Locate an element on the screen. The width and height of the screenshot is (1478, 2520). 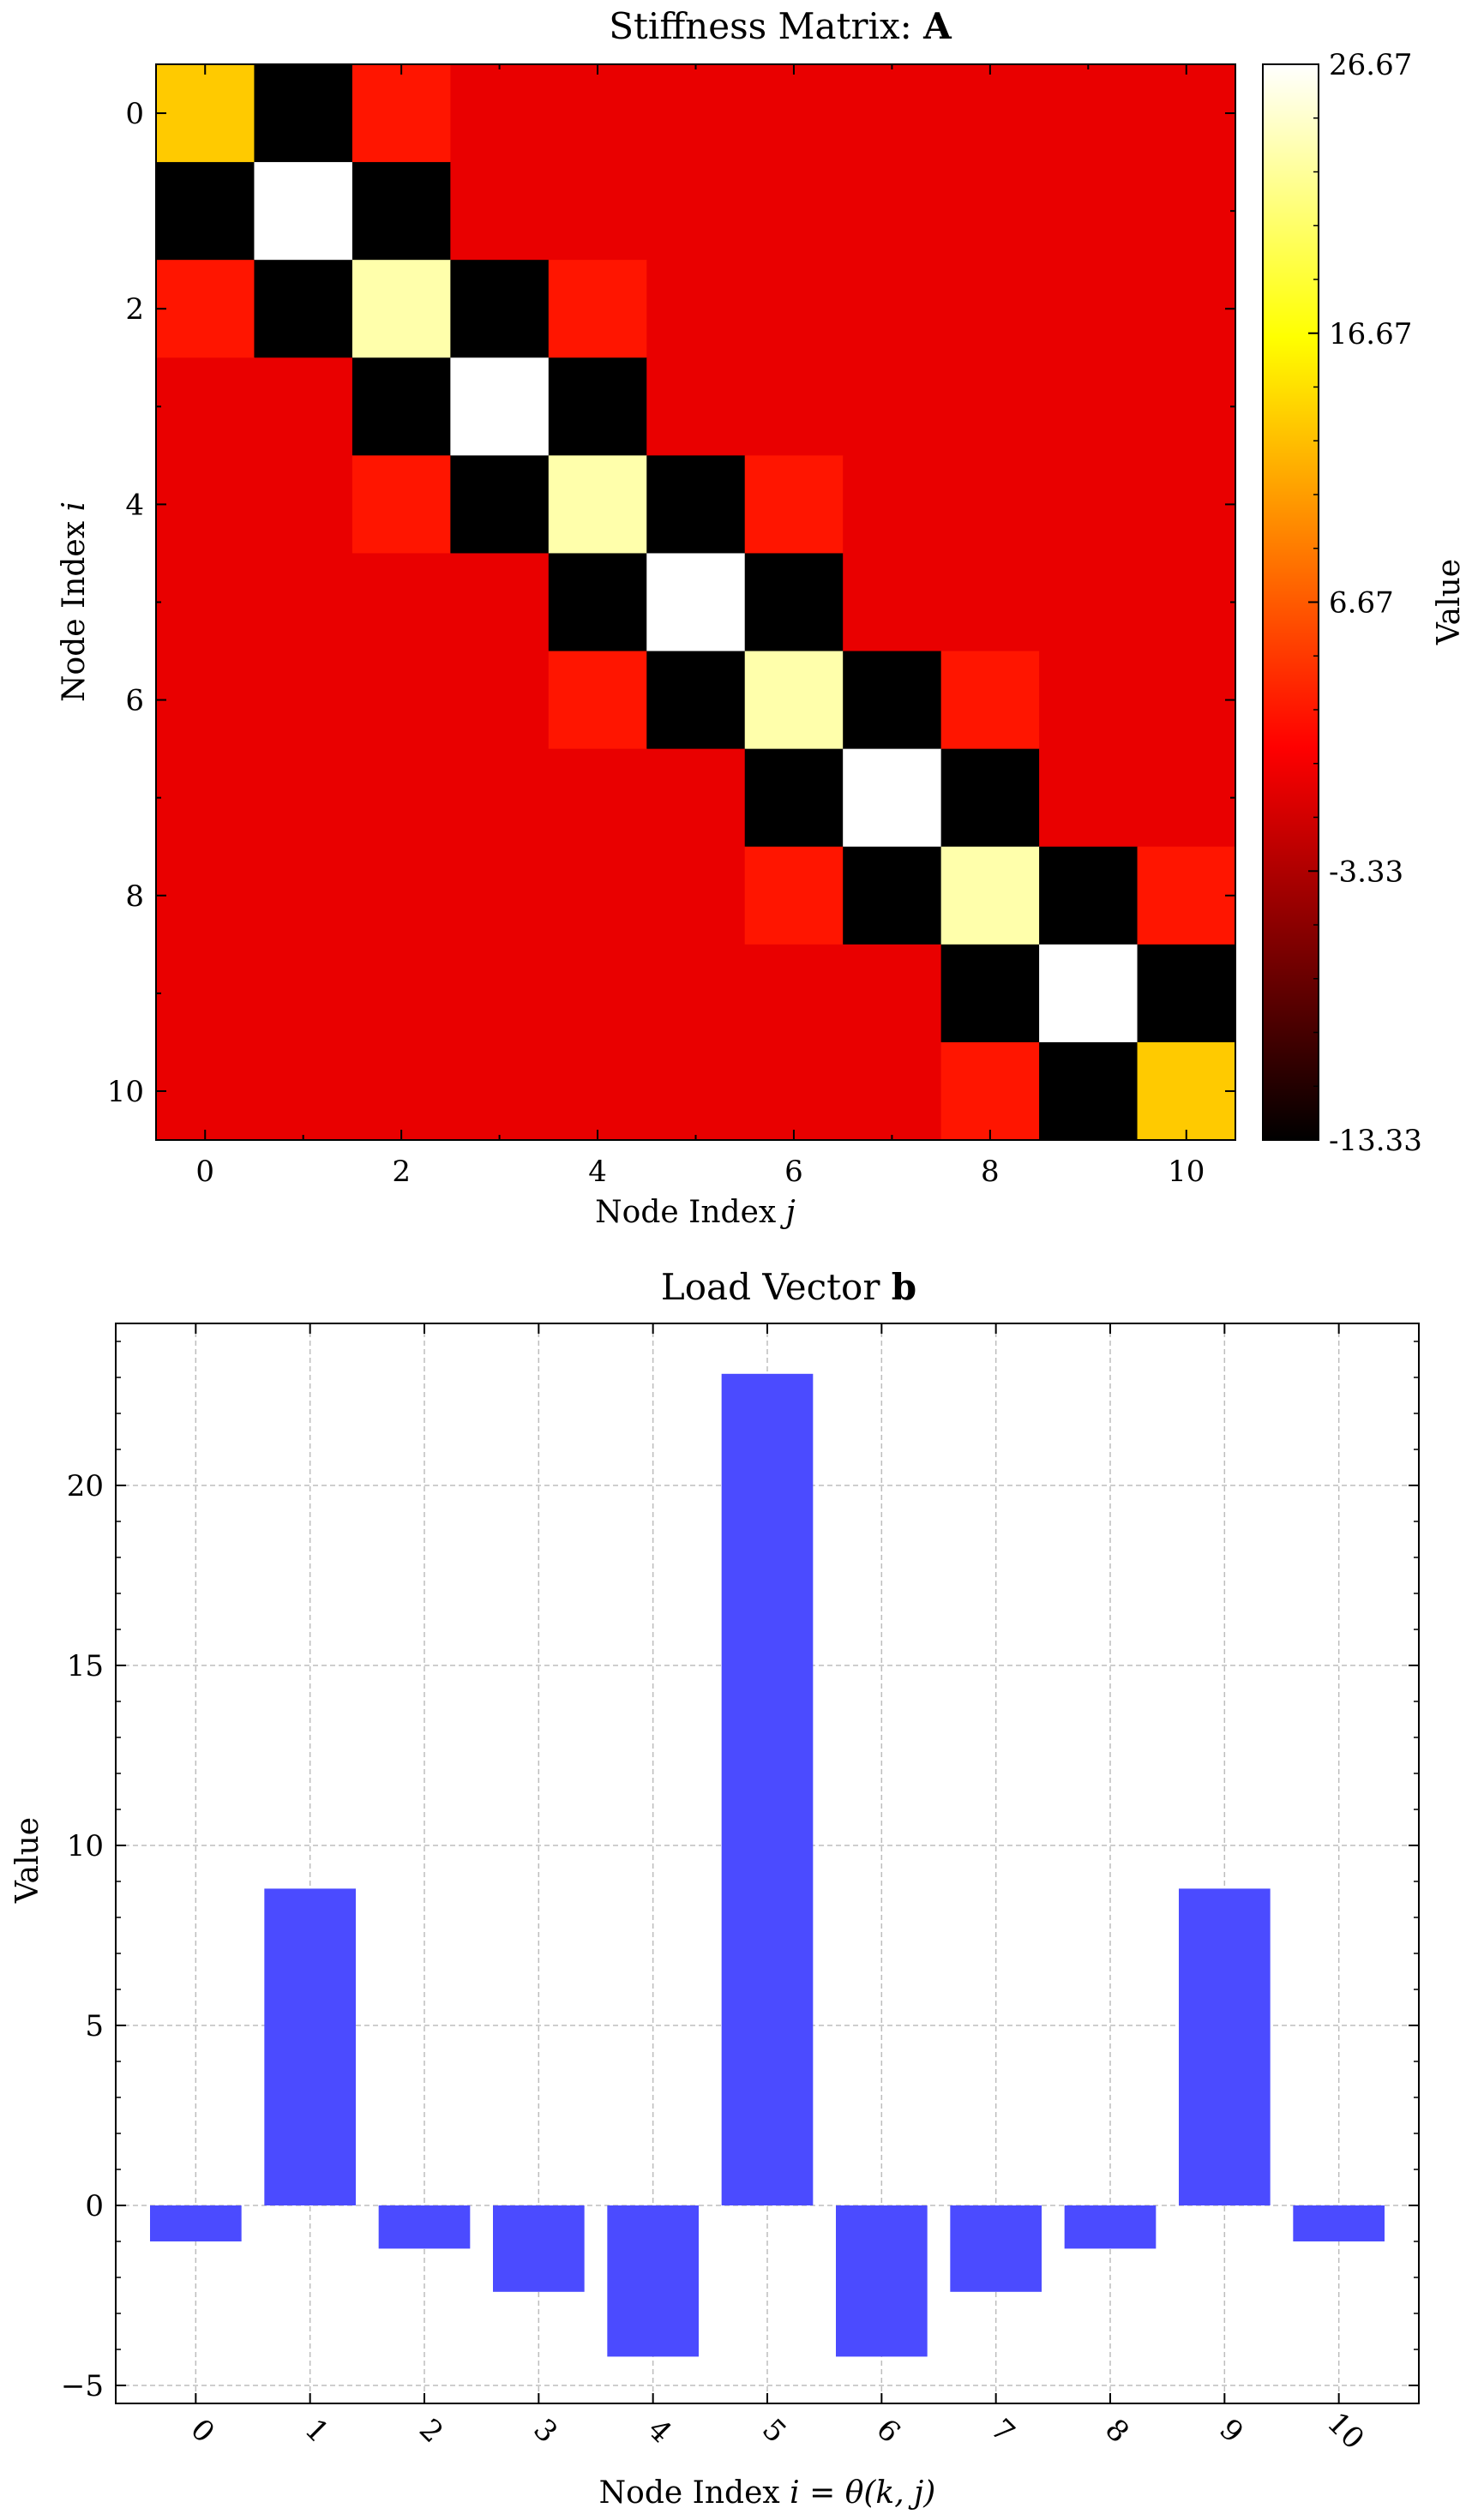
heatmap-ytick-0: 0 is located at coordinates (134, 114).